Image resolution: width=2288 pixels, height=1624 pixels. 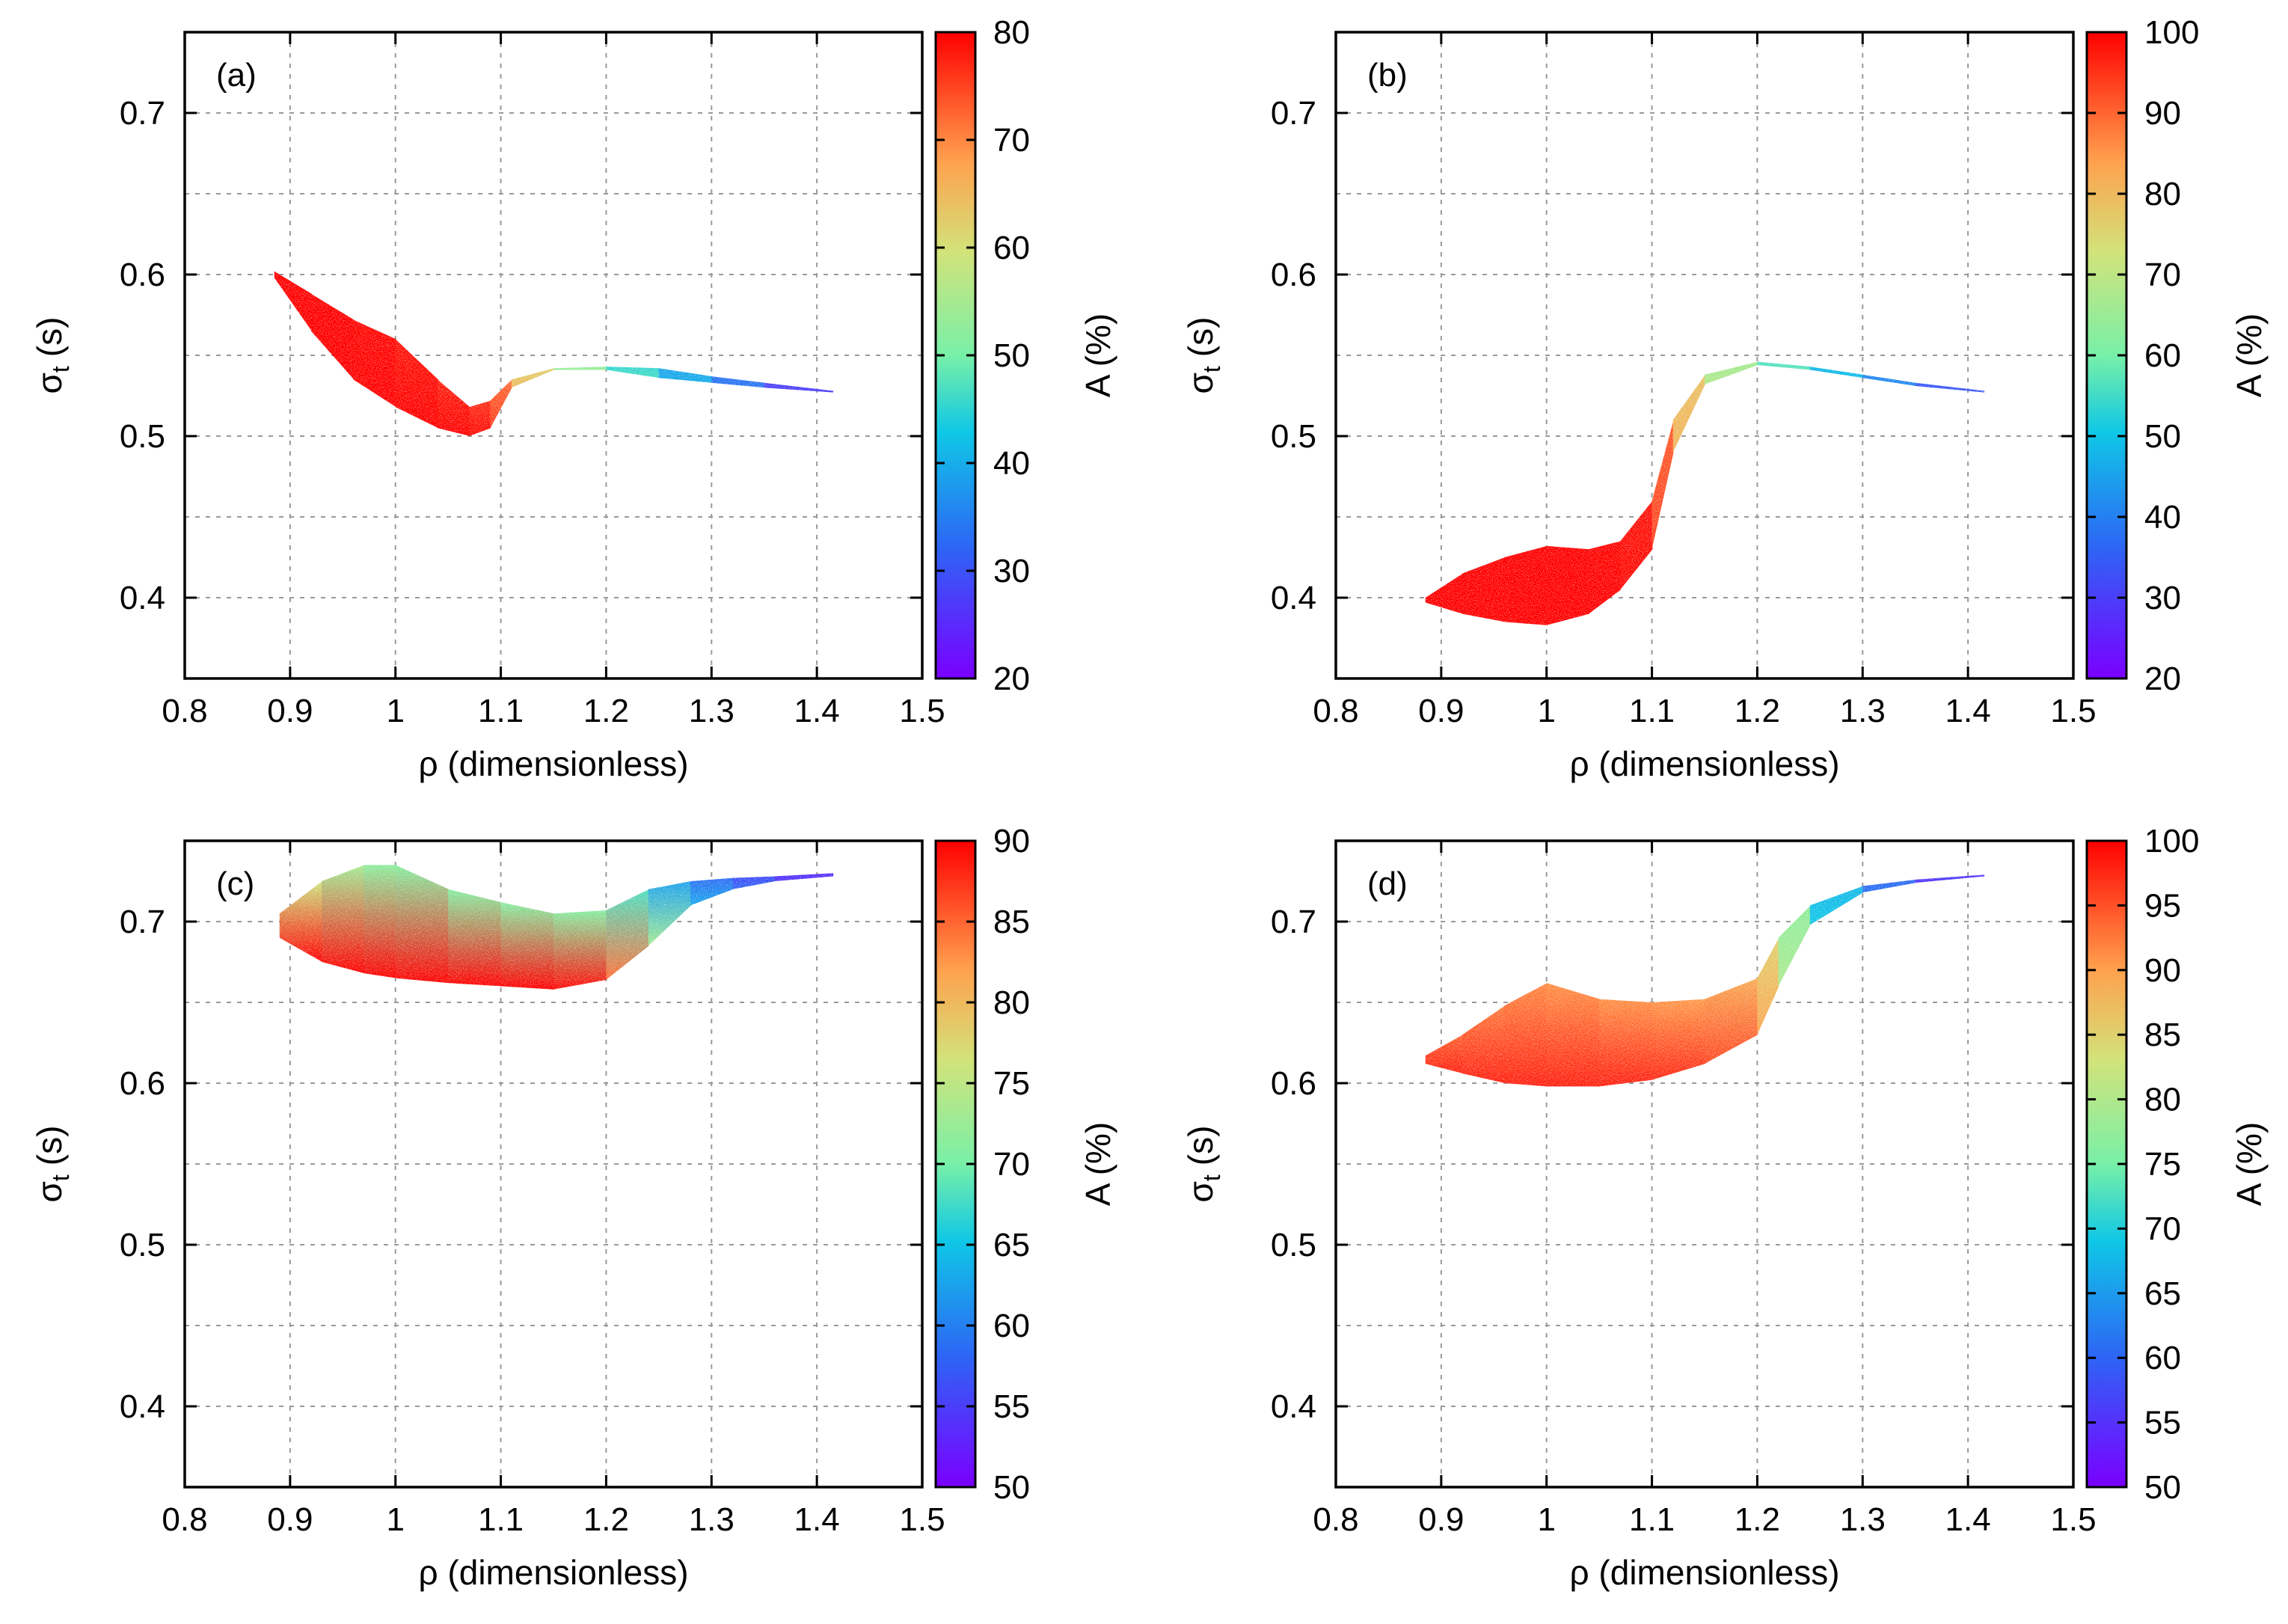 I want to click on panel-b-cbar-tick-label-5: 70, so click(x=2162, y=275).